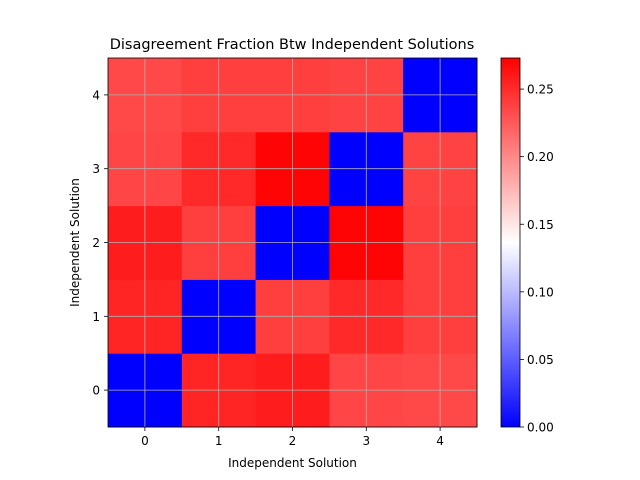 The height and width of the screenshot is (480, 640). I want to click on x-tick-label-1: 1, so click(219, 441).